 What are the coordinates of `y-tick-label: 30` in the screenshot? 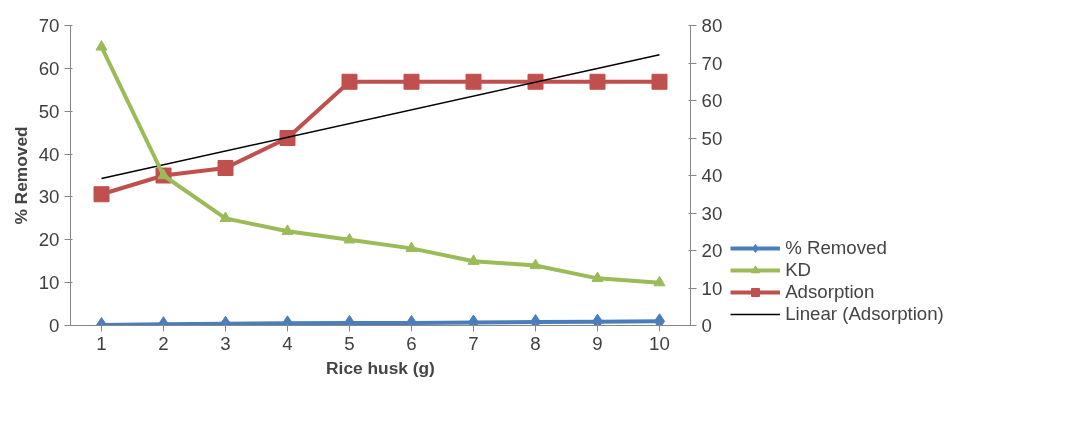 It's located at (49, 197).